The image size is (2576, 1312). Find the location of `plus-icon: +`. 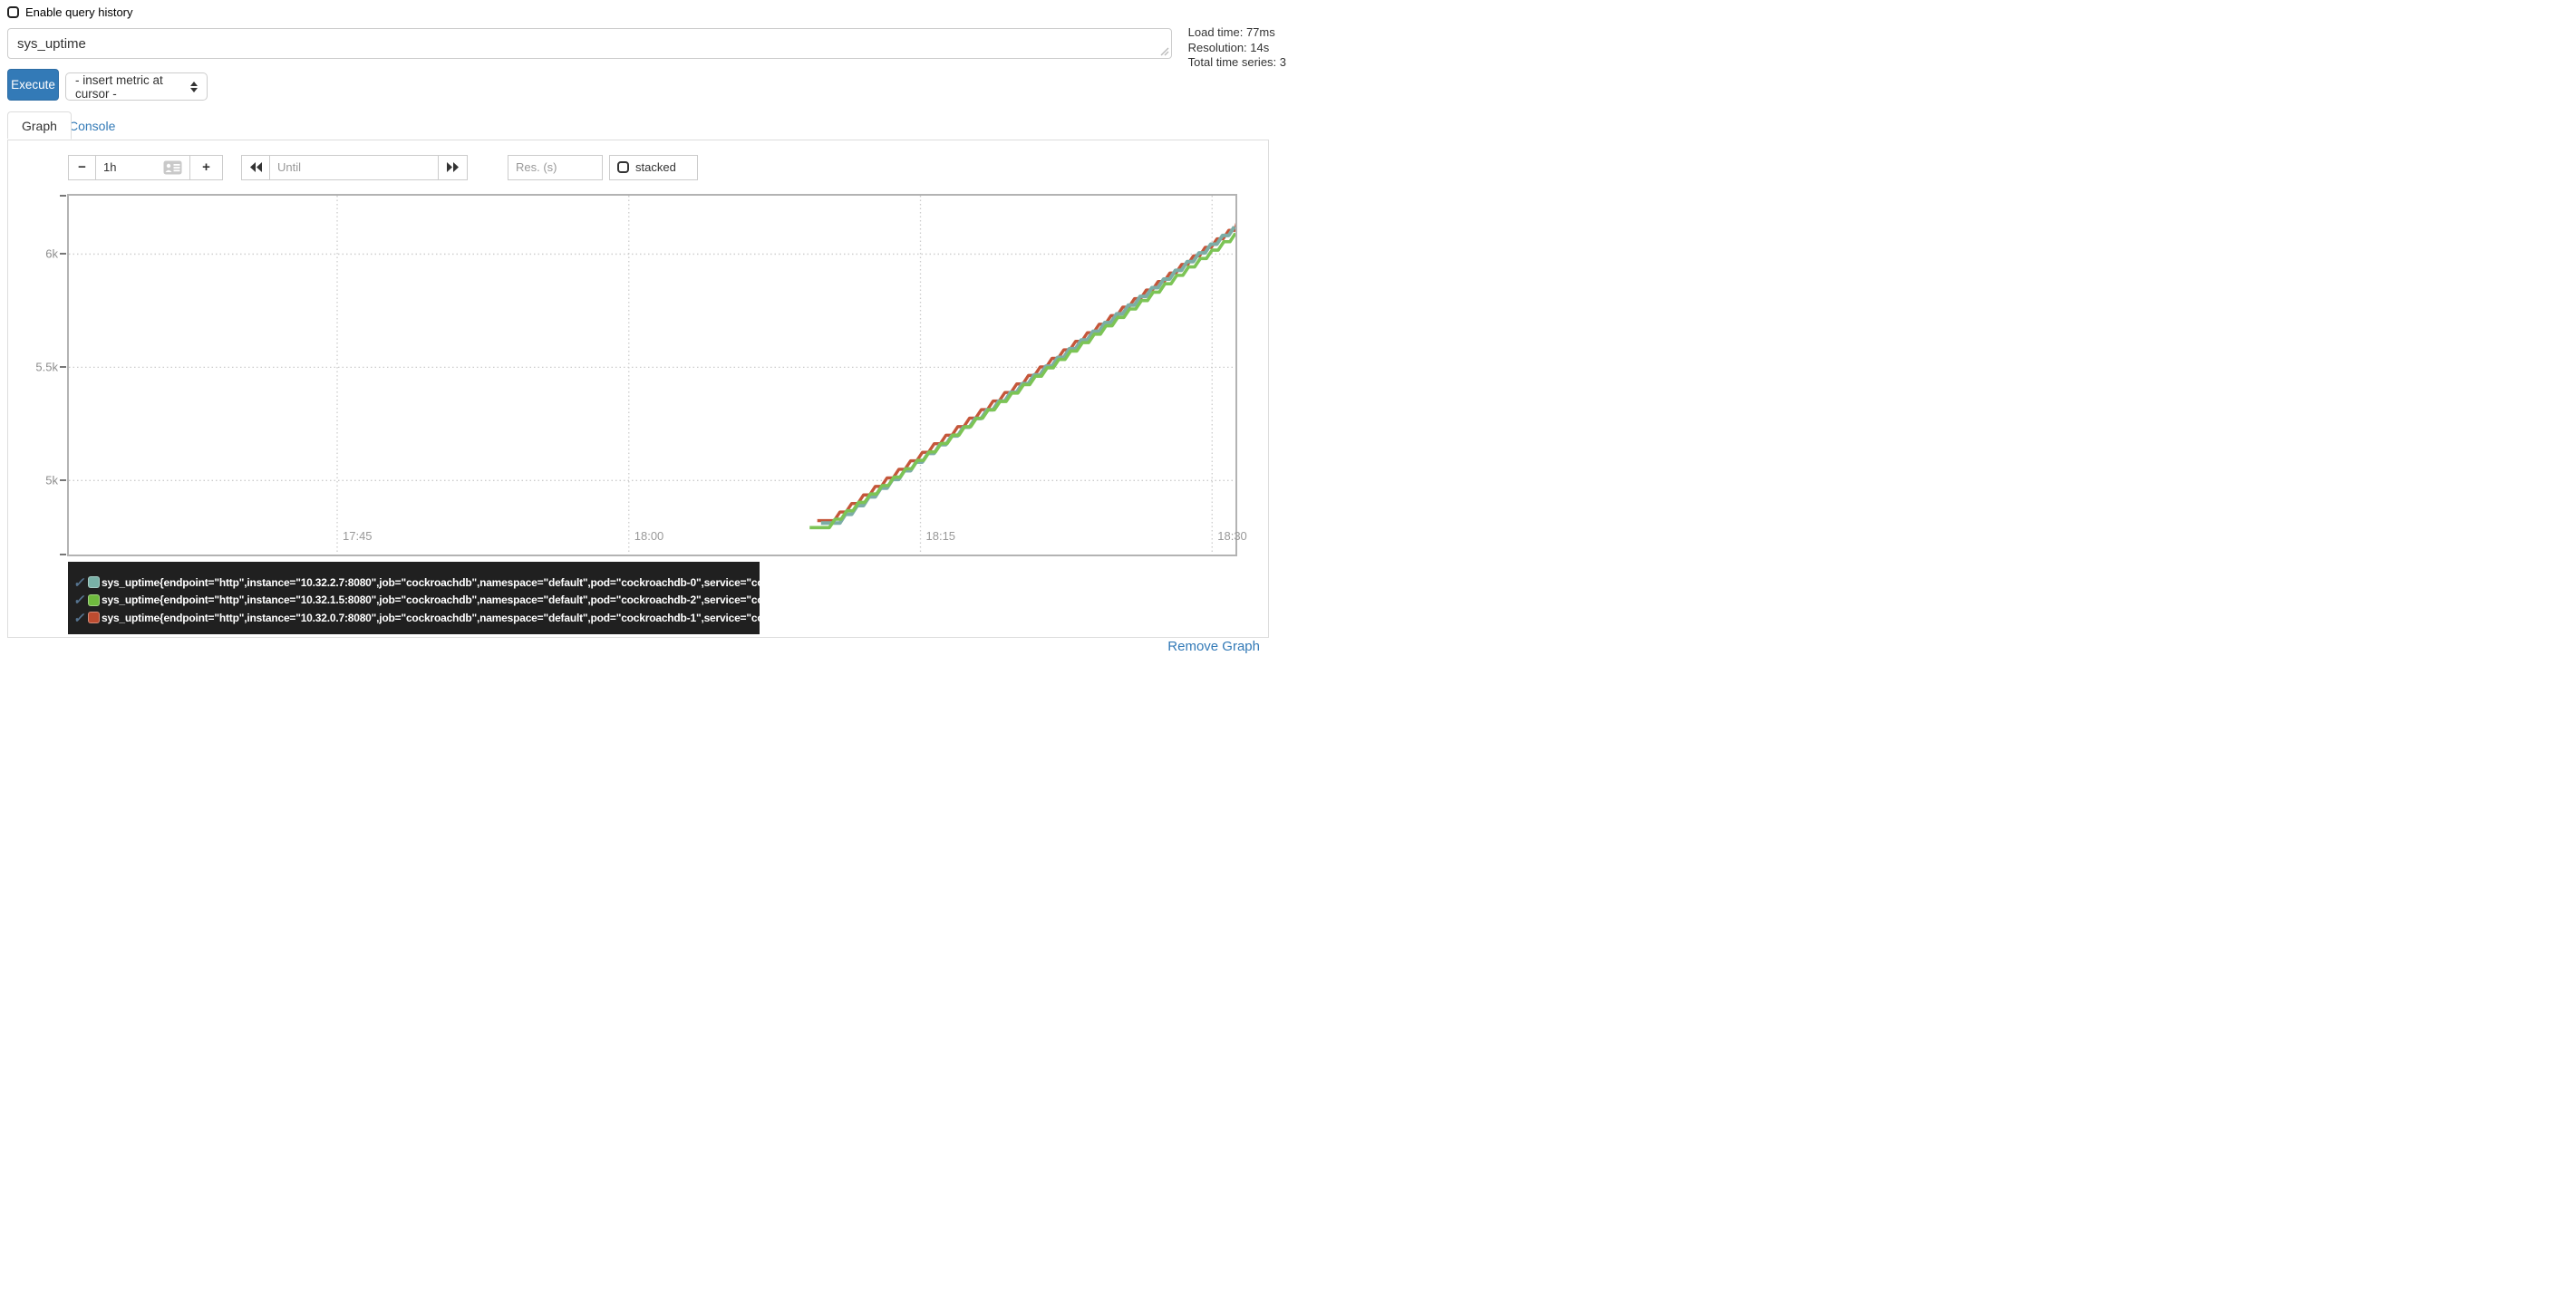

plus-icon: + is located at coordinates (206, 167).